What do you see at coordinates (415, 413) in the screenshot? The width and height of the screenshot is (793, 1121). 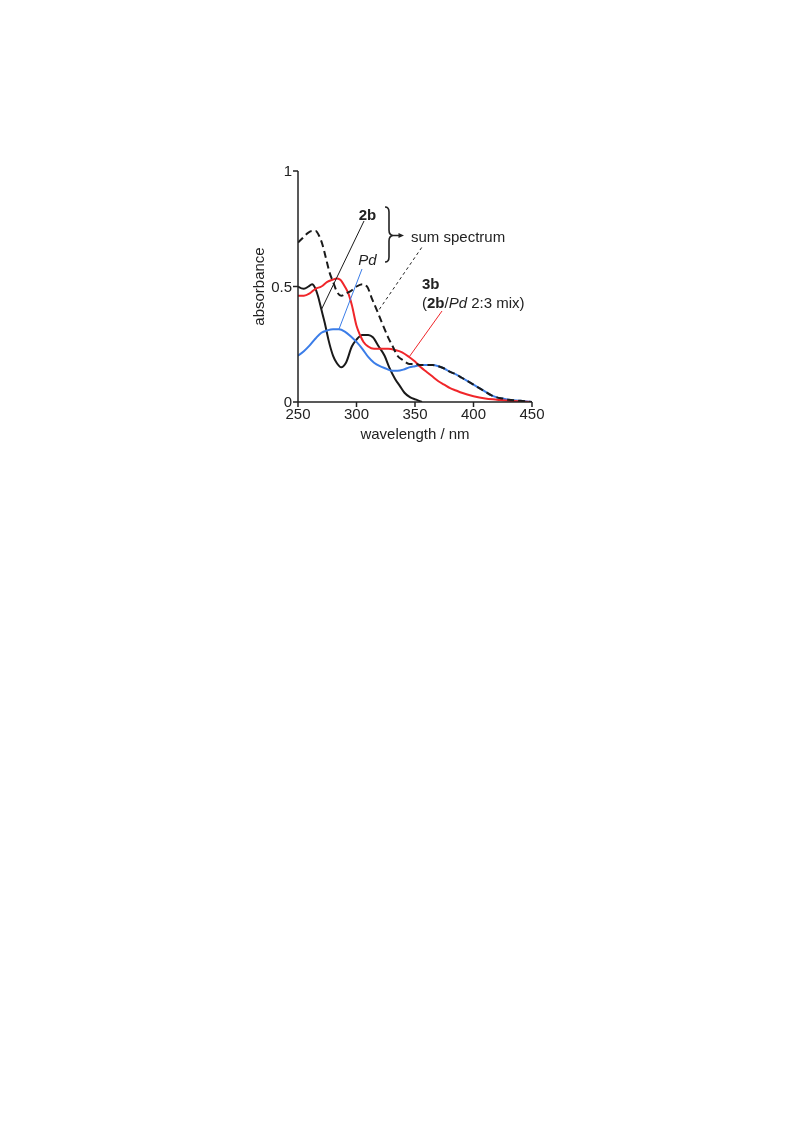 I see `x-tick-label: 350` at bounding box center [415, 413].